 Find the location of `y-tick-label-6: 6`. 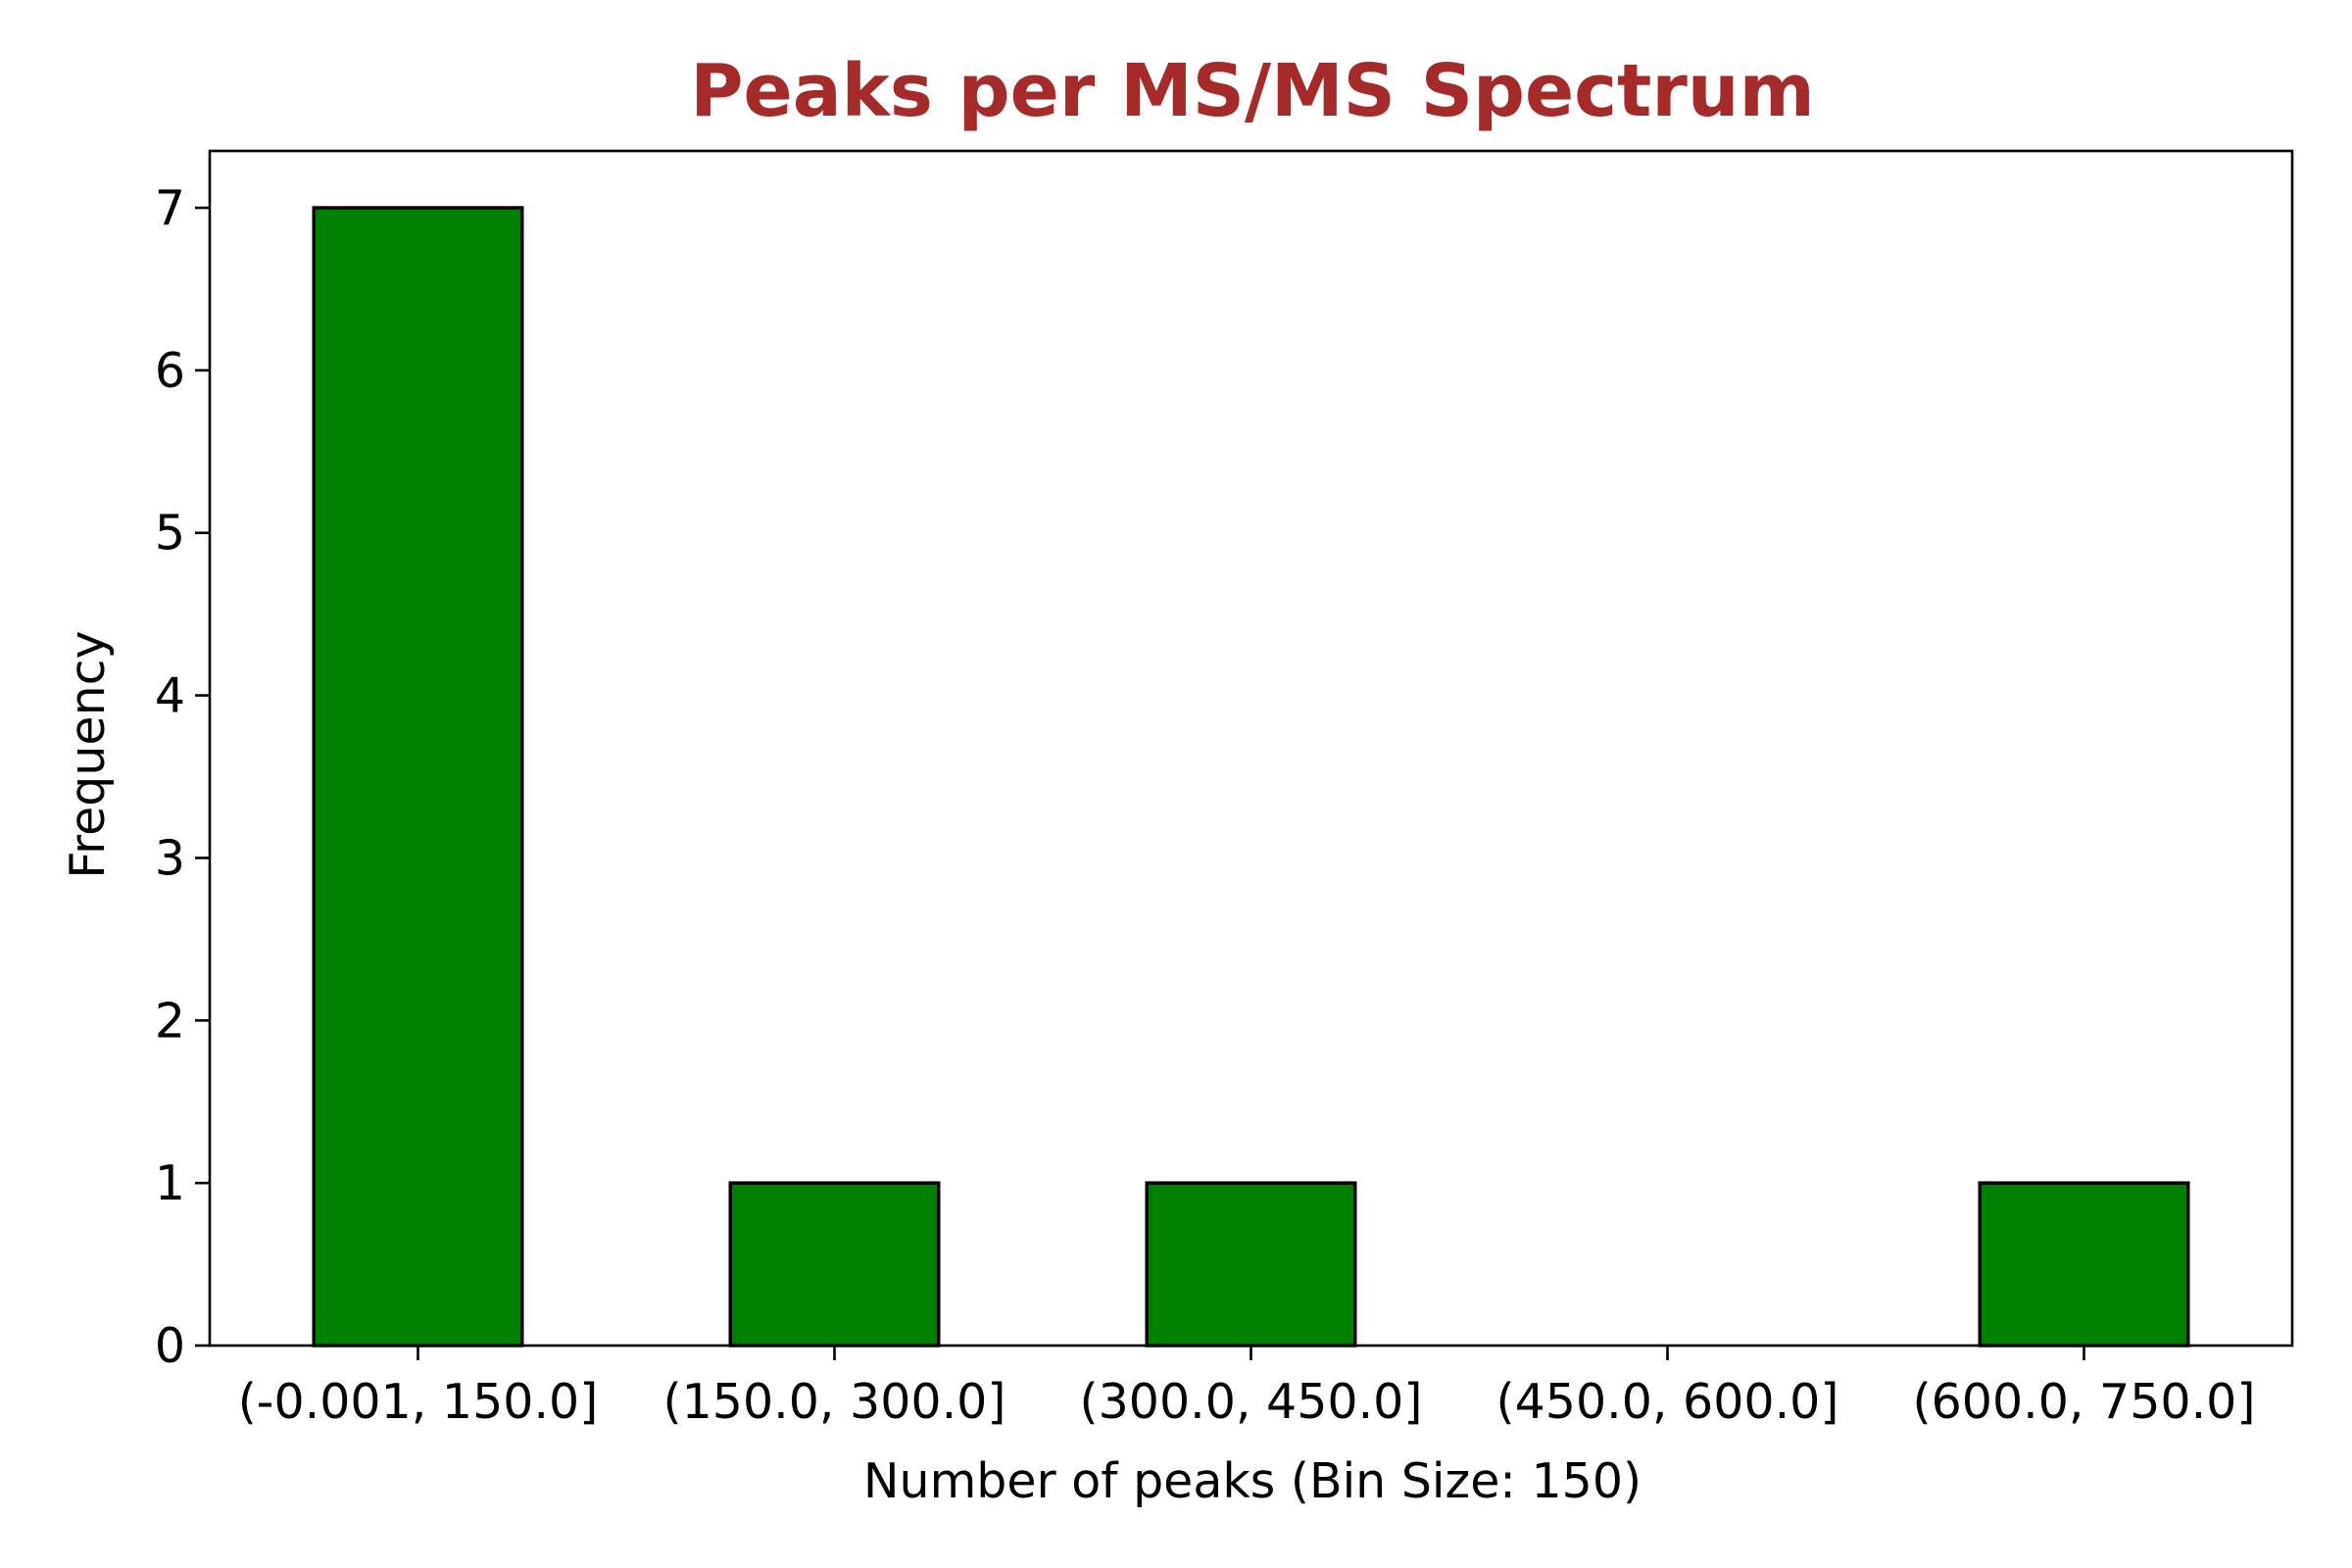

y-tick-label-6: 6 is located at coordinates (170, 371).